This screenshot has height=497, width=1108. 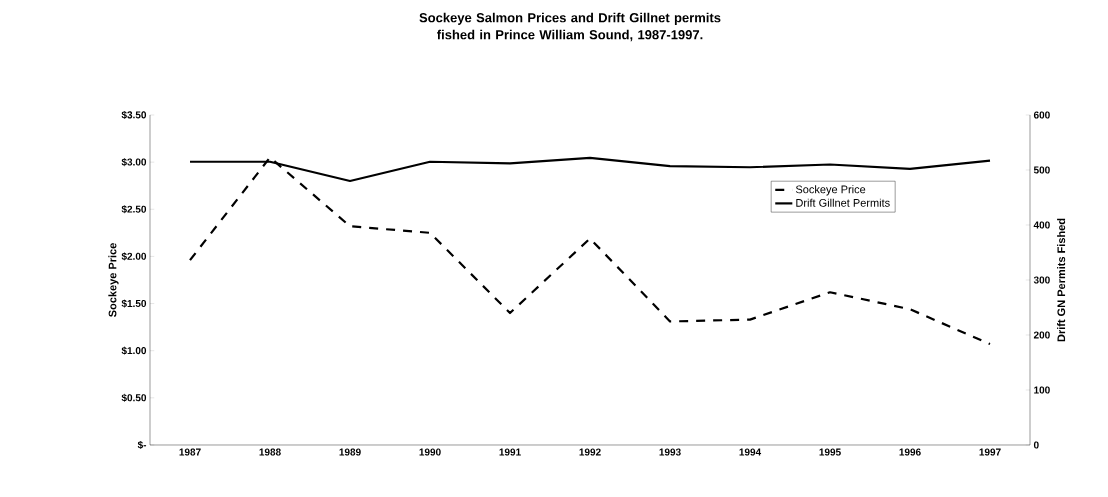 What do you see at coordinates (1041, 115) in the screenshot?
I see `y2-tick-label: 600` at bounding box center [1041, 115].